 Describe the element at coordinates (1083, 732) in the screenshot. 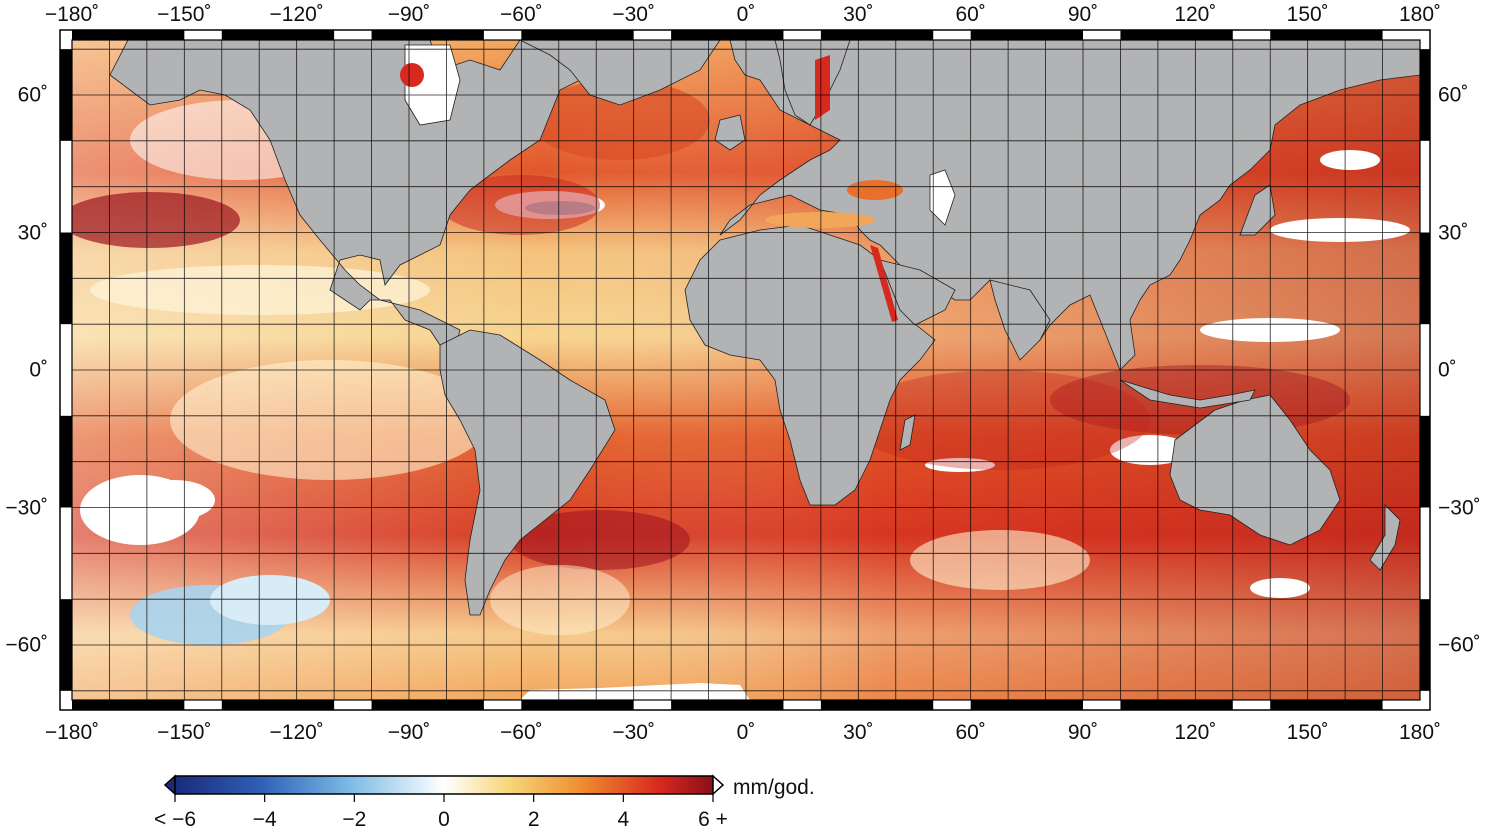

I see `longitude-label-bottom: 90˚` at that location.